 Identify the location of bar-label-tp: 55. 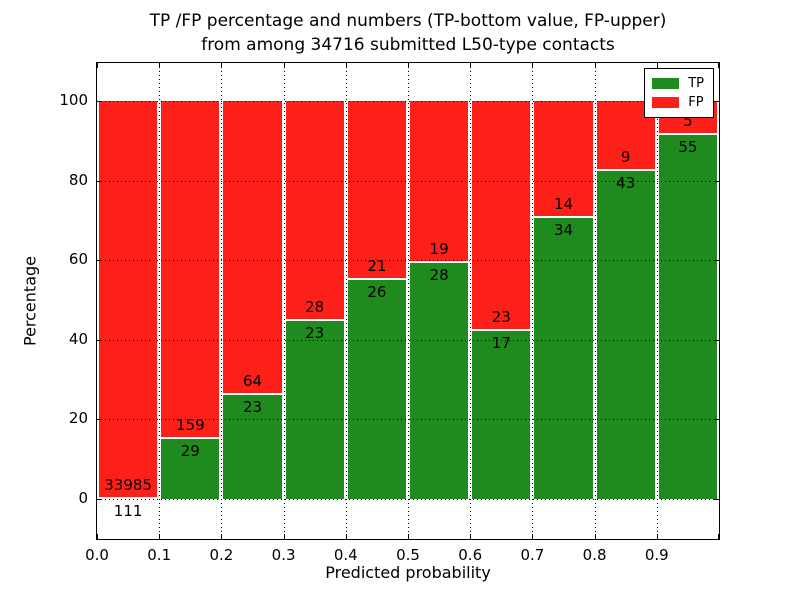
(688, 147).